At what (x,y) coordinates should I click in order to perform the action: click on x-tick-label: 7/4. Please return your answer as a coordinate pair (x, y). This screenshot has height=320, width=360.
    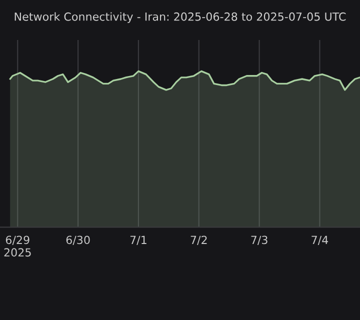
    Looking at the image, I should click on (320, 241).